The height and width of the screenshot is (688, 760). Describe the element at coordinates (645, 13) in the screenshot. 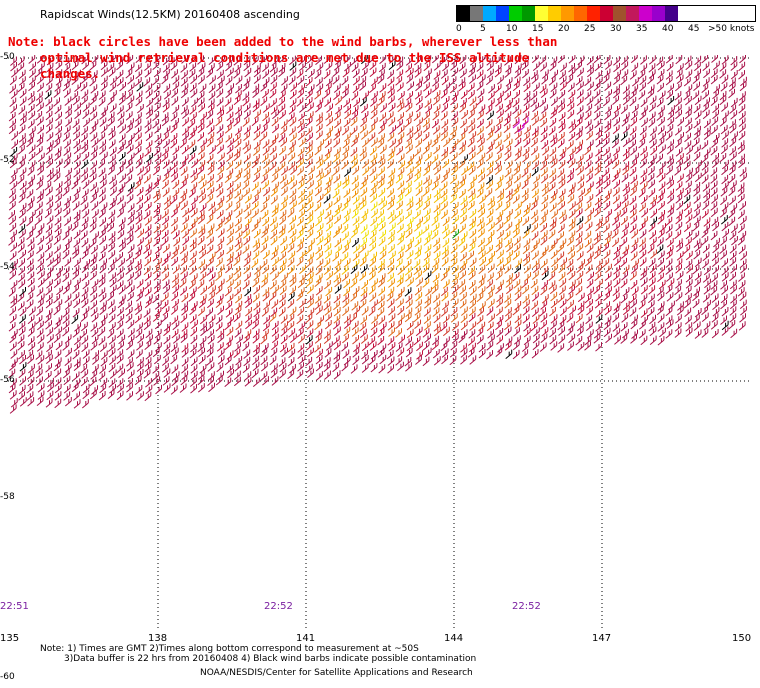

I see `color-swatch` at that location.